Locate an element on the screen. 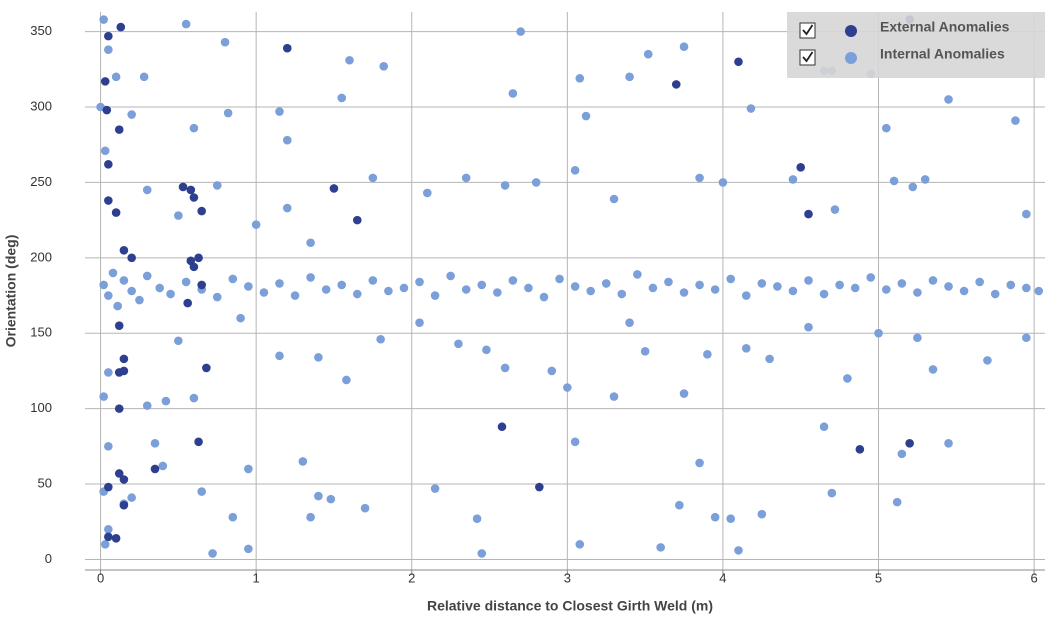 The height and width of the screenshot is (621, 1045). x-tick-label: 1 is located at coordinates (256, 577).